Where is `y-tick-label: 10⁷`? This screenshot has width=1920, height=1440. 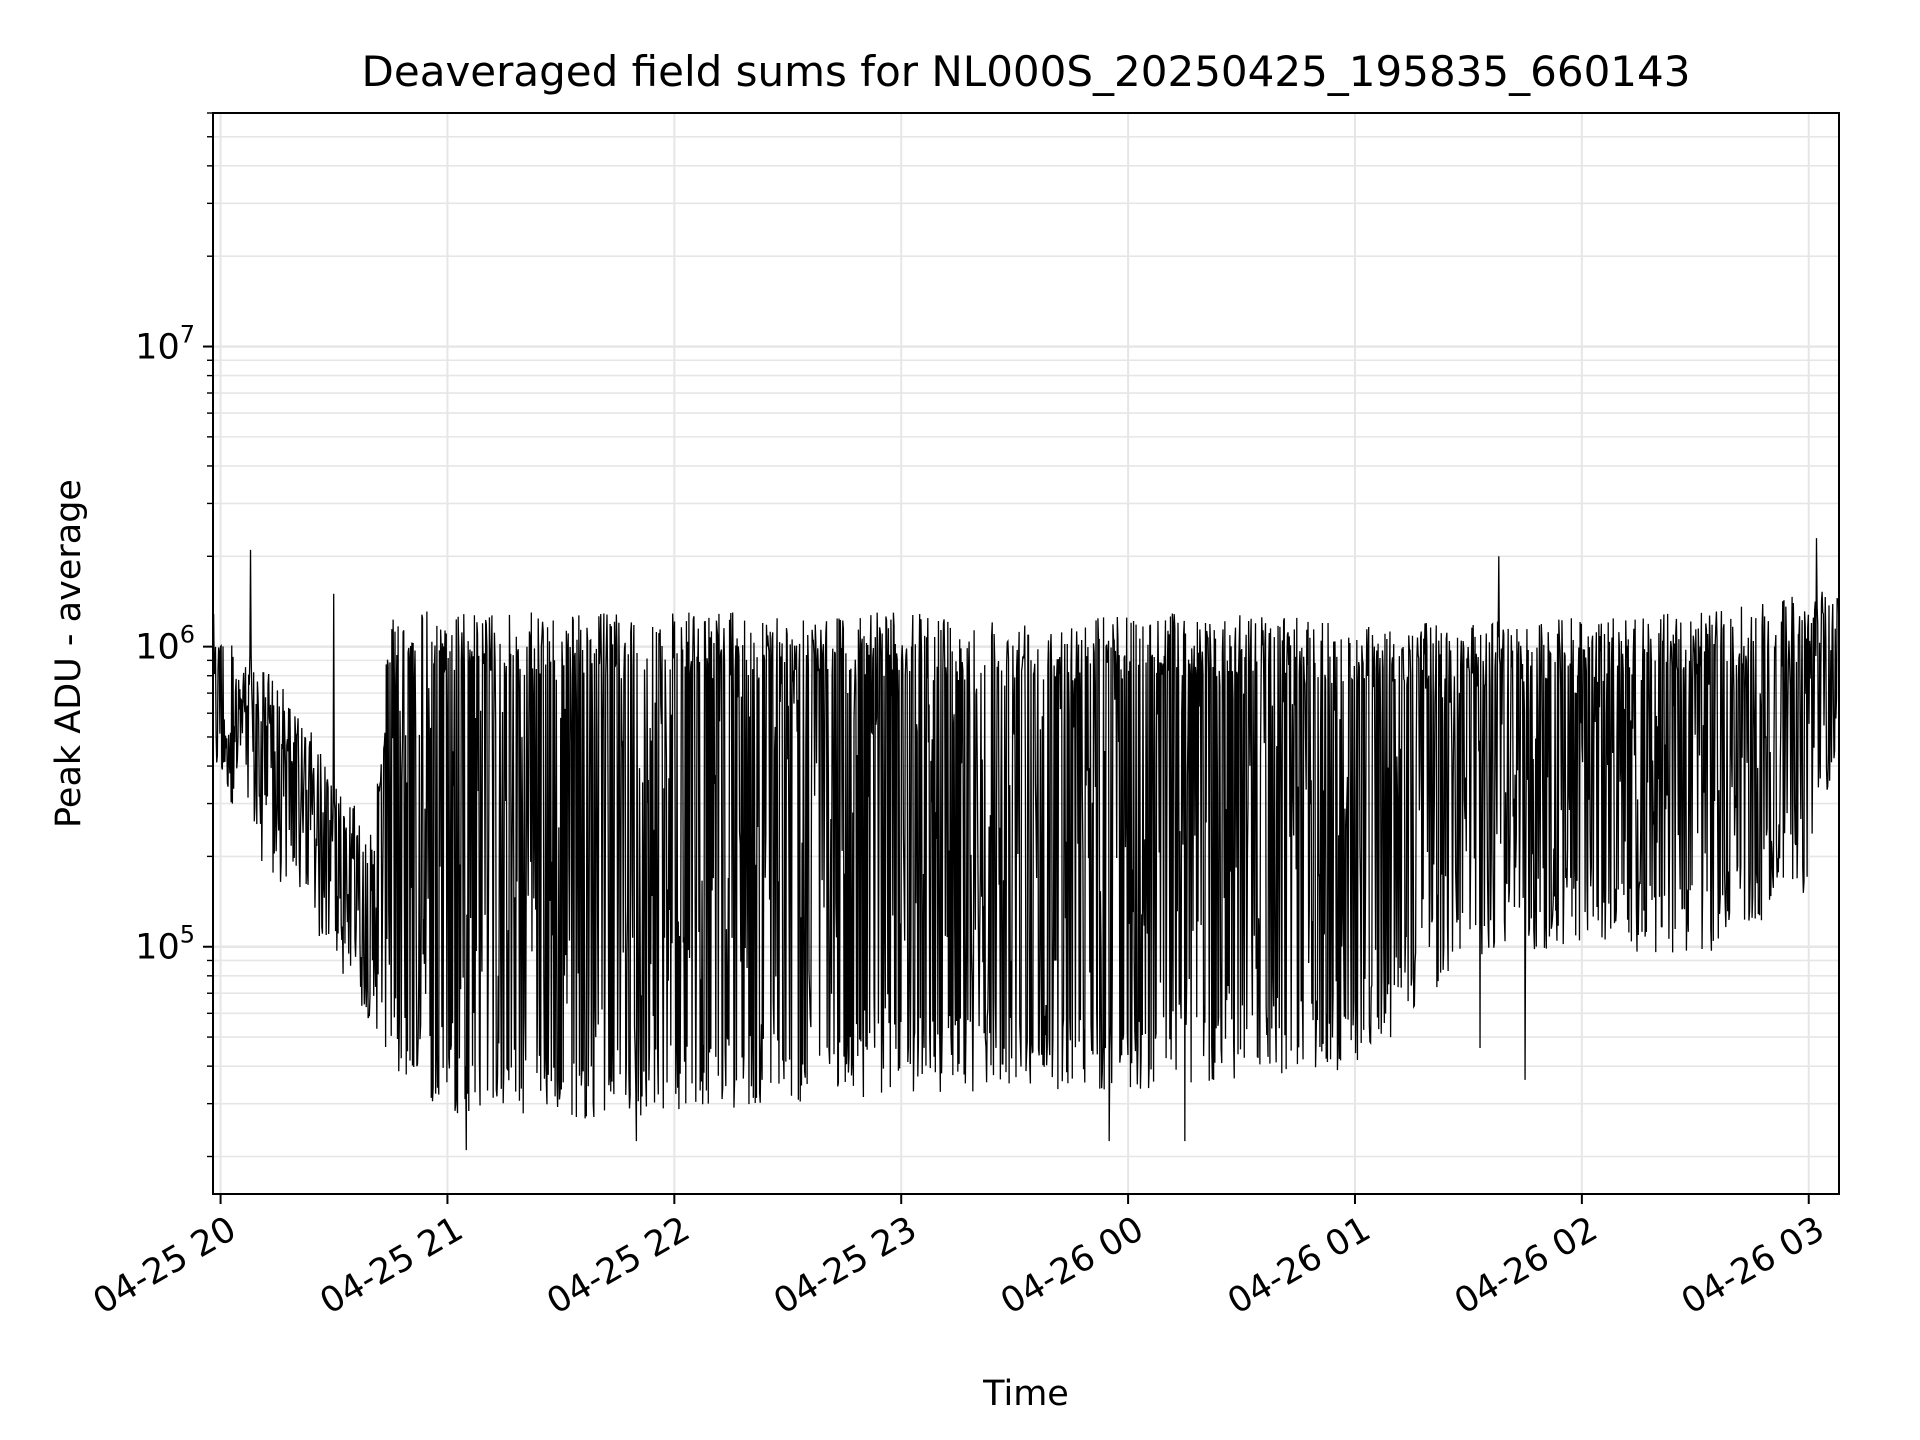 y-tick-label: 10⁷ is located at coordinates (165, 344).